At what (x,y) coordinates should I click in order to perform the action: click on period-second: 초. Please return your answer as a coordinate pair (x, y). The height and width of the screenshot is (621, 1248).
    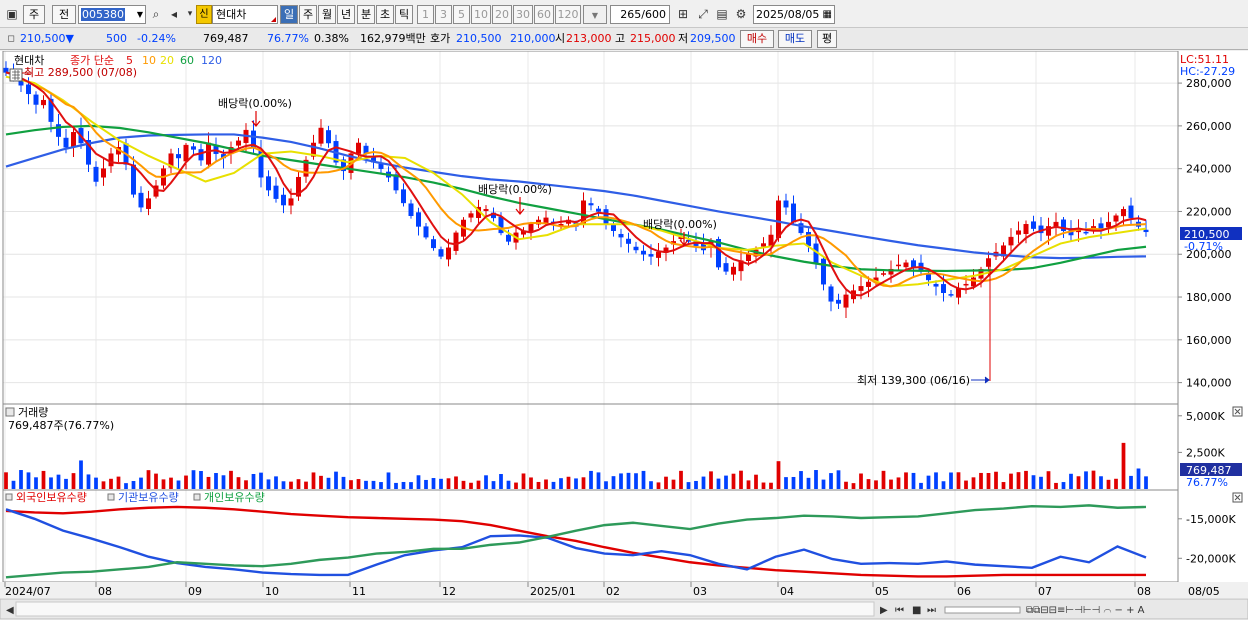
    Looking at the image, I should click on (385, 14).